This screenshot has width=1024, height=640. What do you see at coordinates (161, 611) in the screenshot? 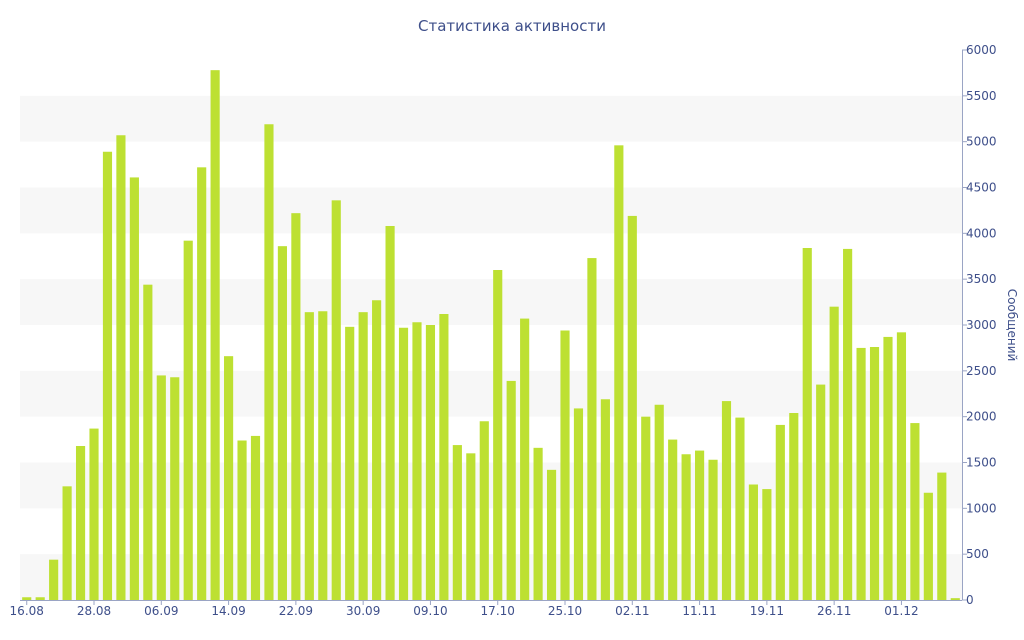
I see `x-tick-label: 06.09` at bounding box center [161, 611].